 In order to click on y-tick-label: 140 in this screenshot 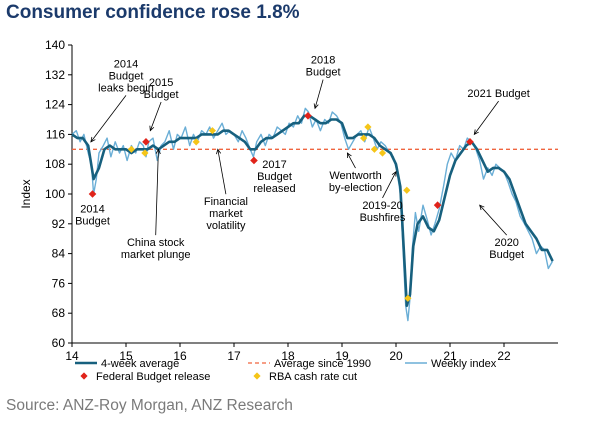, I will do `click(55, 45)`.